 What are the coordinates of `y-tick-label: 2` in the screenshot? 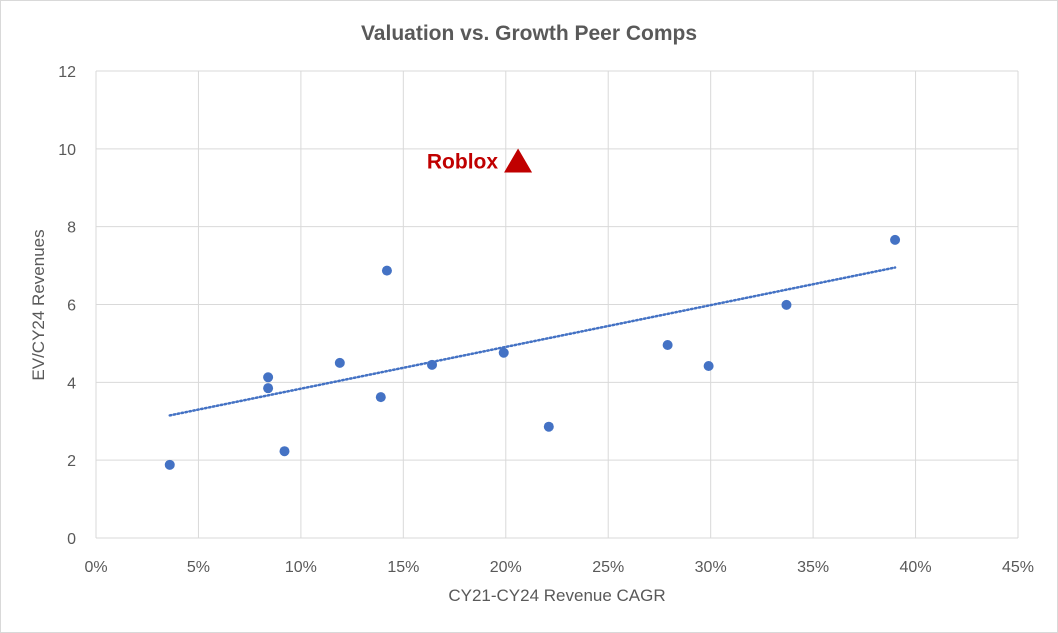 It's located at (71, 461).